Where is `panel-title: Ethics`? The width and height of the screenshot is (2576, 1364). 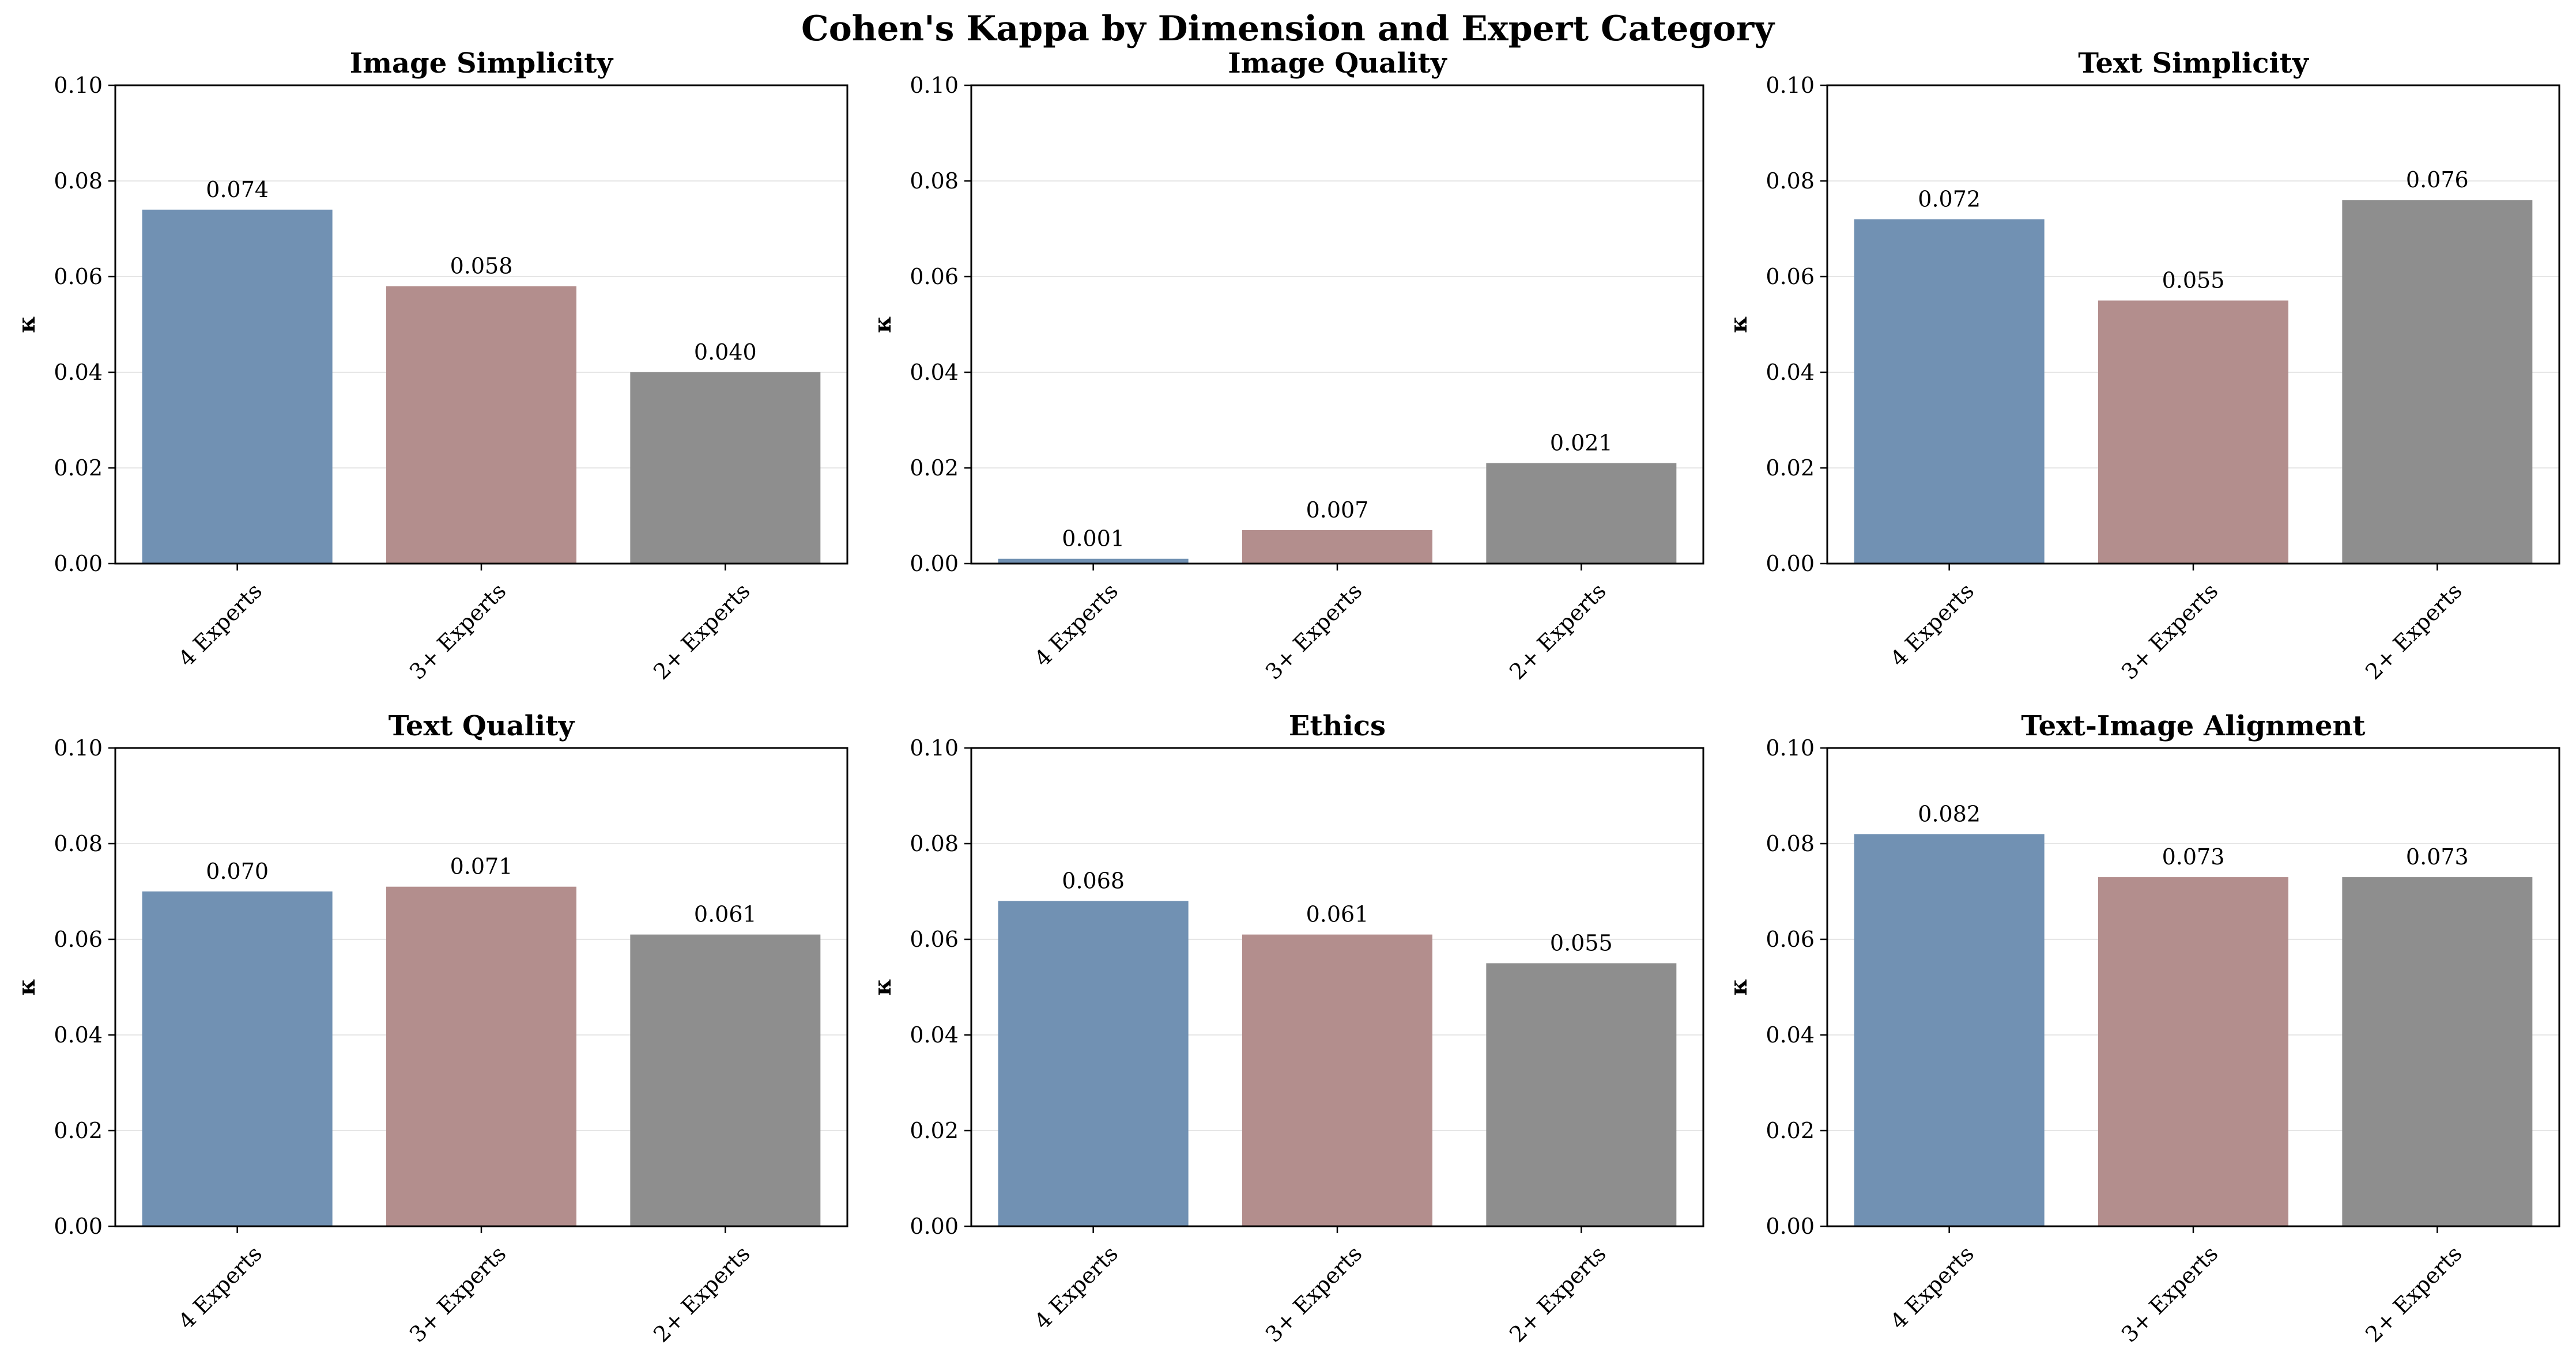 panel-title: Ethics is located at coordinates (1337, 726).